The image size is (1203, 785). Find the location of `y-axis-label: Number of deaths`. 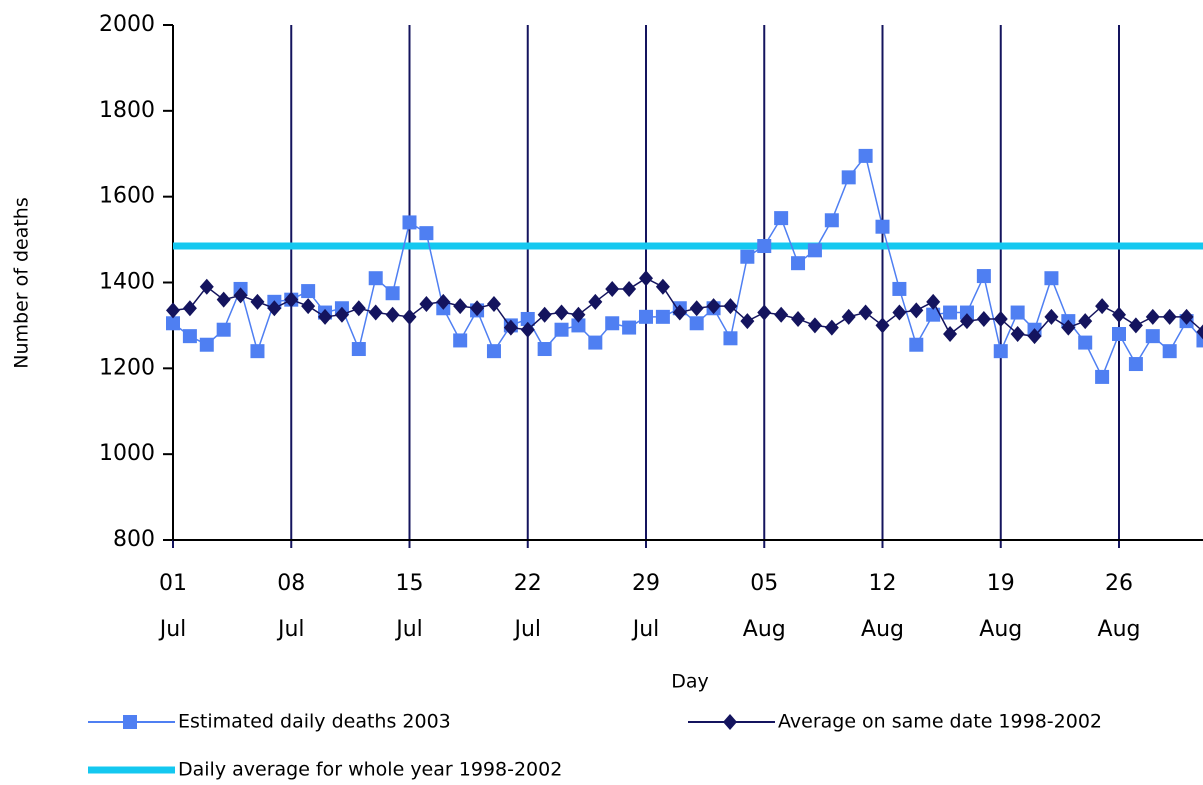

y-axis-label: Number of deaths is located at coordinates (22, 283).